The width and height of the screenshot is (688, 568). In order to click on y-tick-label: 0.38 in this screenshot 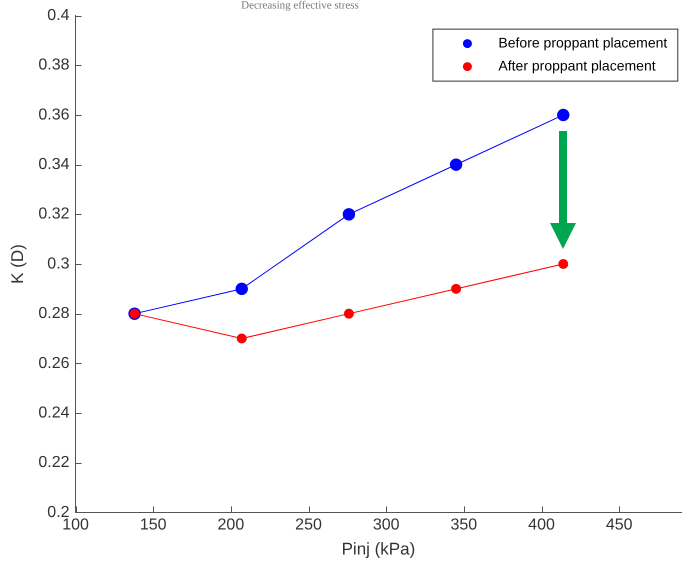, I will do `click(54, 65)`.